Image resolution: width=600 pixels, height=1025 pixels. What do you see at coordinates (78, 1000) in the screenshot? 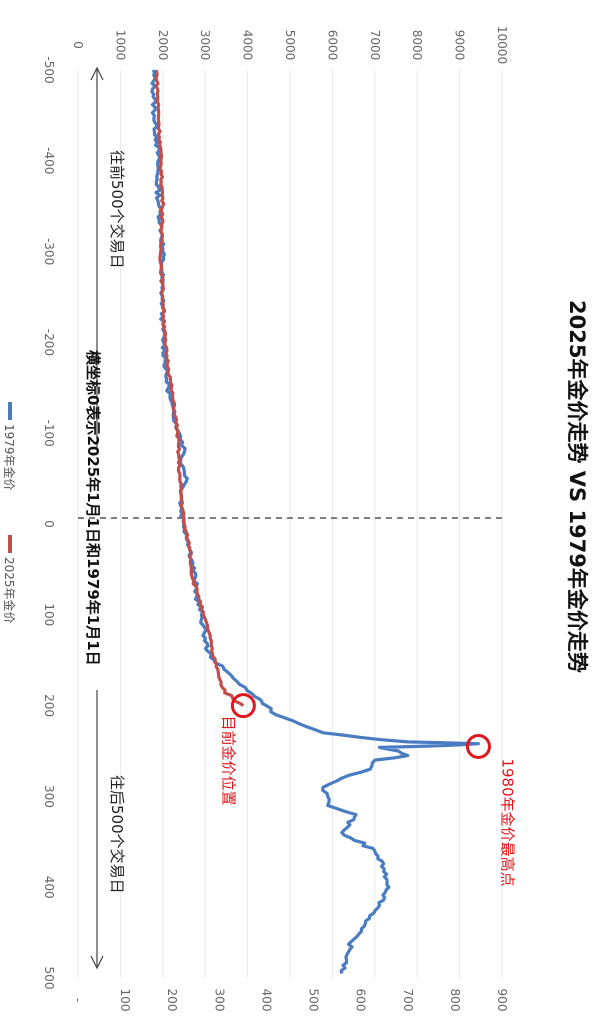
I see `right-tick-label: -` at bounding box center [78, 1000].